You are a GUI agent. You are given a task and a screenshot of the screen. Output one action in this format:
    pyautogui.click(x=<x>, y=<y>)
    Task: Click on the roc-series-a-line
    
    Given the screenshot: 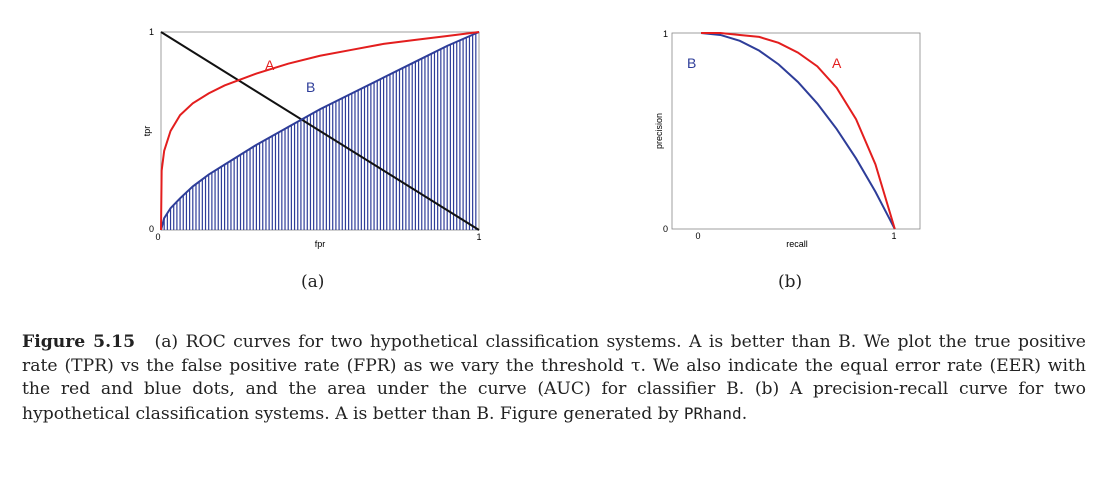 What is the action you would take?
    pyautogui.click(x=320, y=131)
    